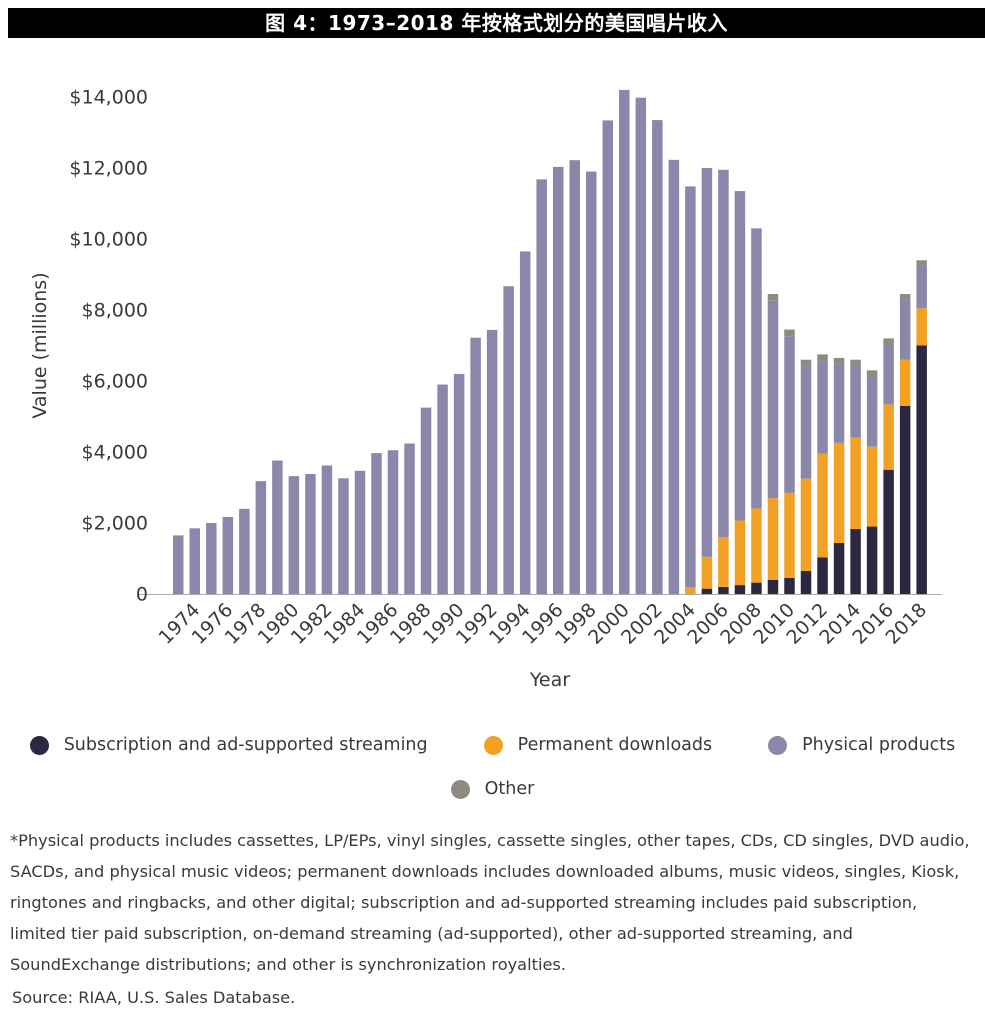 This screenshot has height=1009, width=985. What do you see at coordinates (245, 745) in the screenshot?
I see `legend-label-streaming: Subscription and ad-supported streaming` at bounding box center [245, 745].